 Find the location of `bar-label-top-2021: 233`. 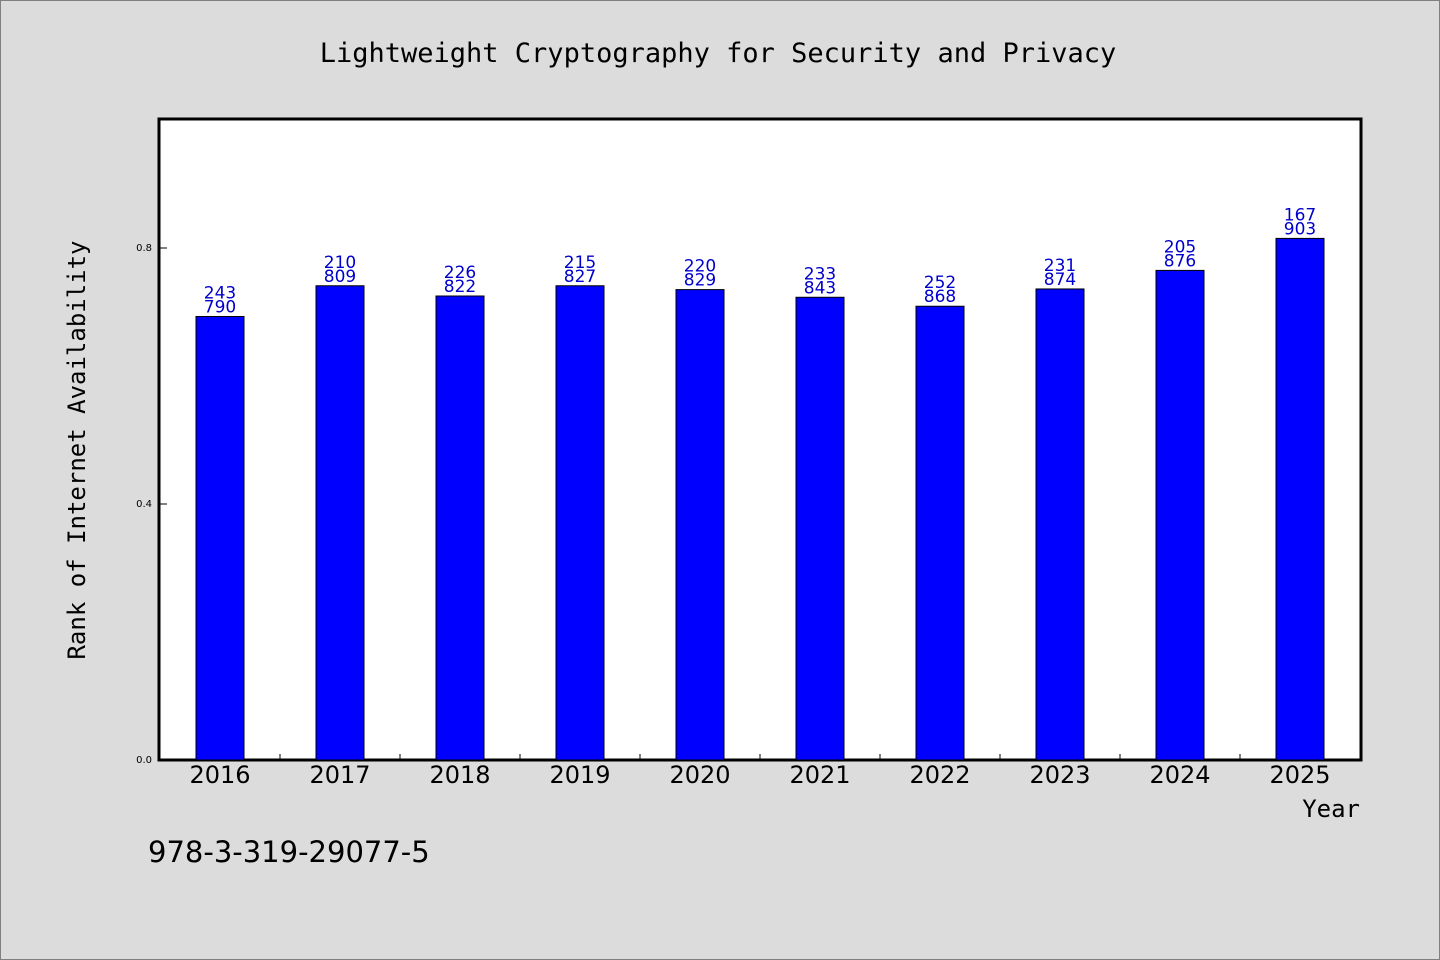

bar-label-top-2021: 233 is located at coordinates (820, 274).